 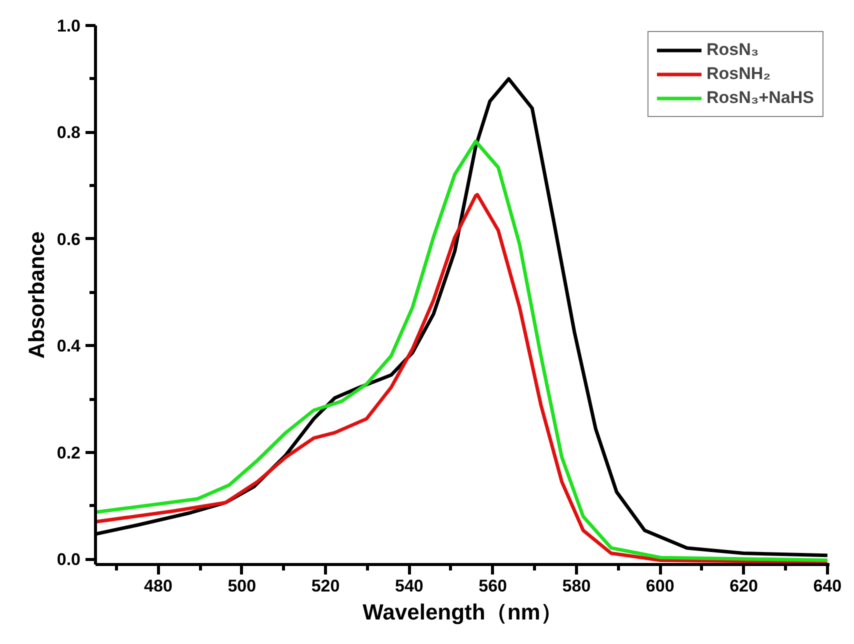 I want to click on y-tick-label: 0.0, so click(x=68, y=560).